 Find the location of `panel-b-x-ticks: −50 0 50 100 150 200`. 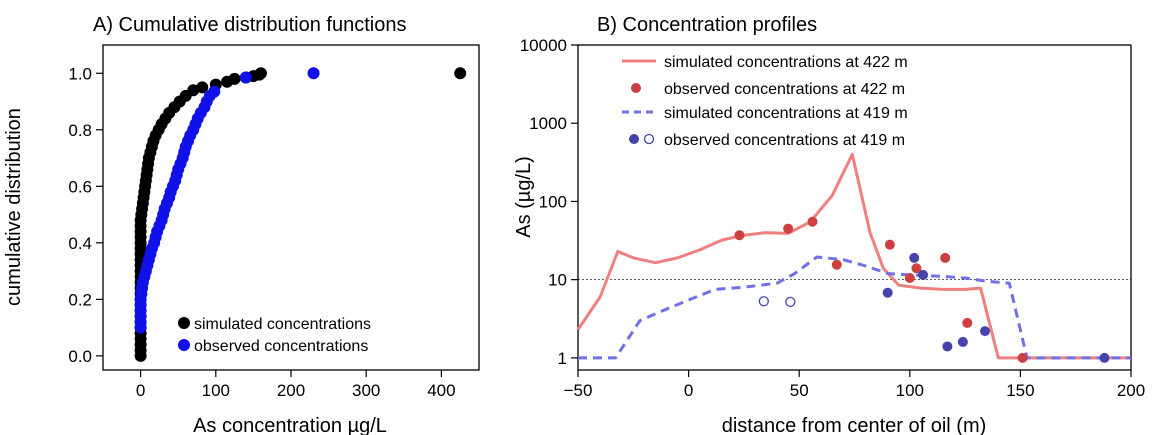

panel-b-x-ticks: −50 0 50 100 150 200 is located at coordinates (854, 385).